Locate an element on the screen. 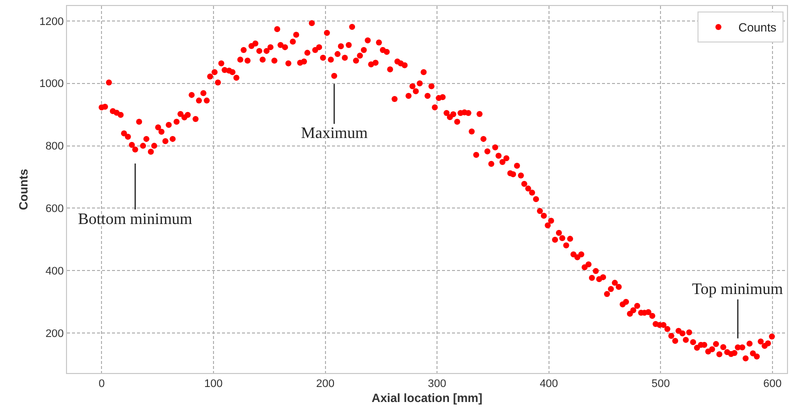  annotation: Top minimum is located at coordinates (738, 289).